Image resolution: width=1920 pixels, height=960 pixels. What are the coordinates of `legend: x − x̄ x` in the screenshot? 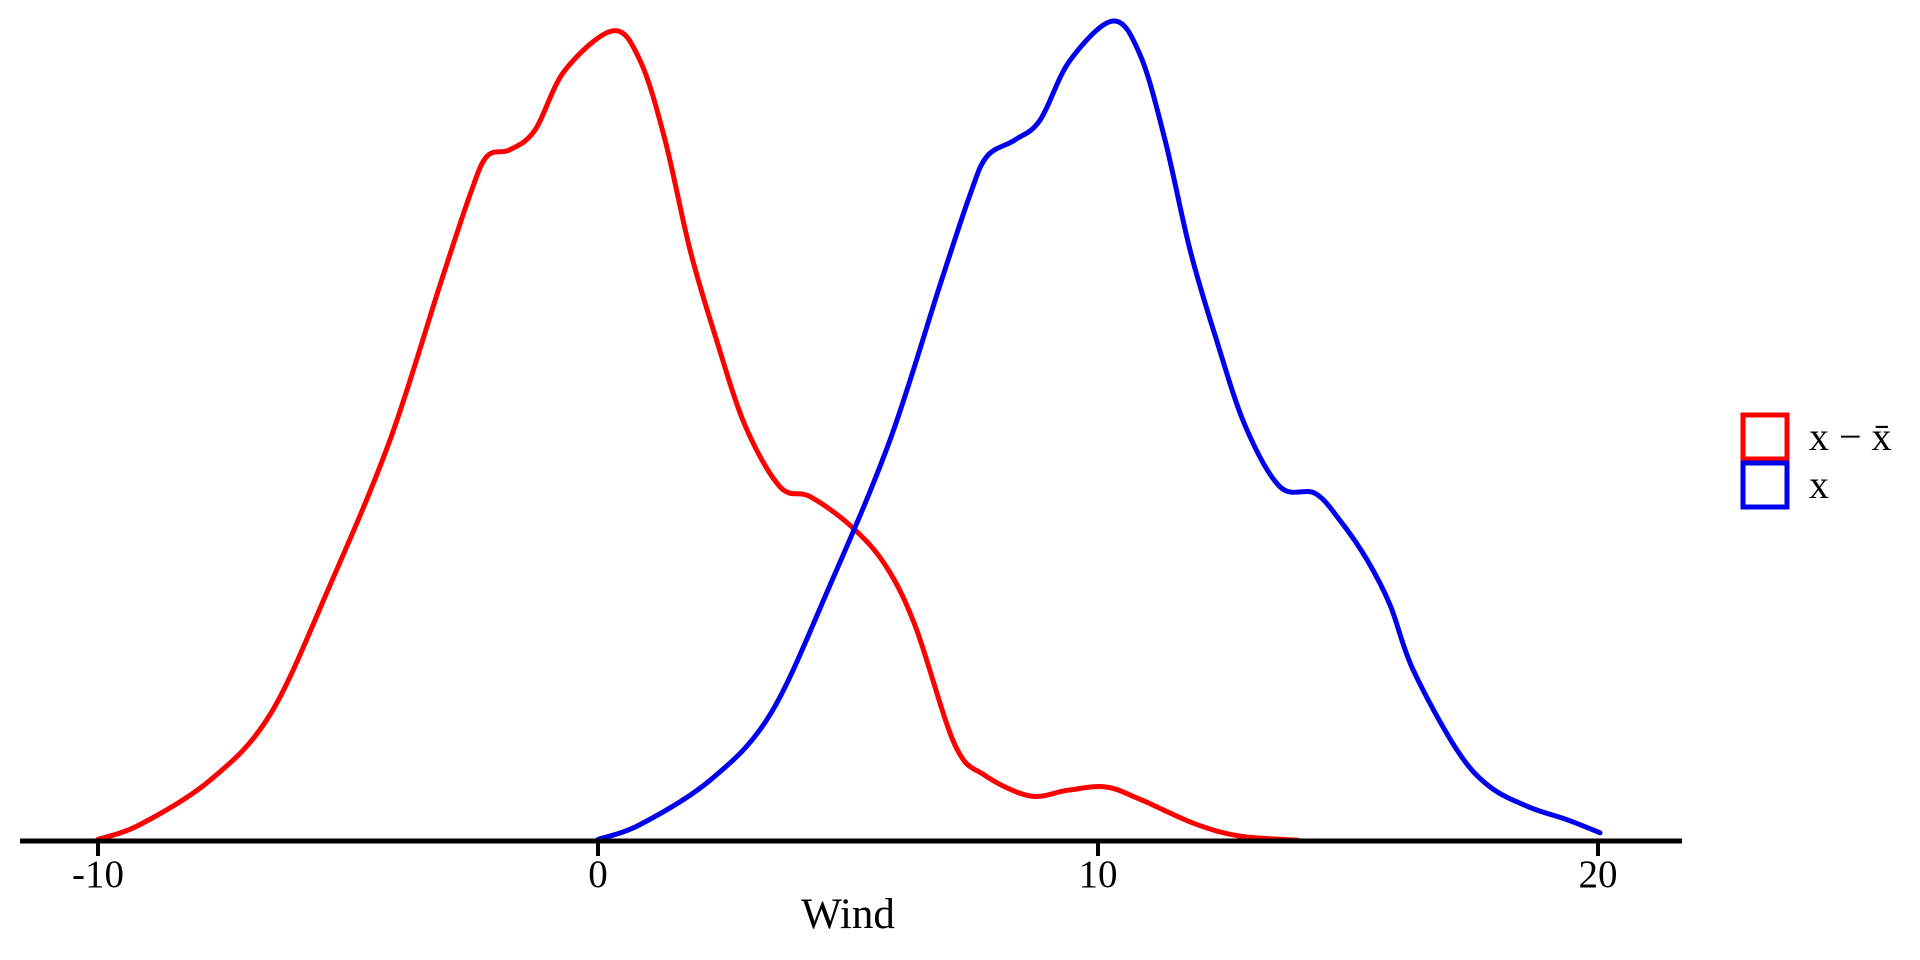 It's located at (1816, 461).